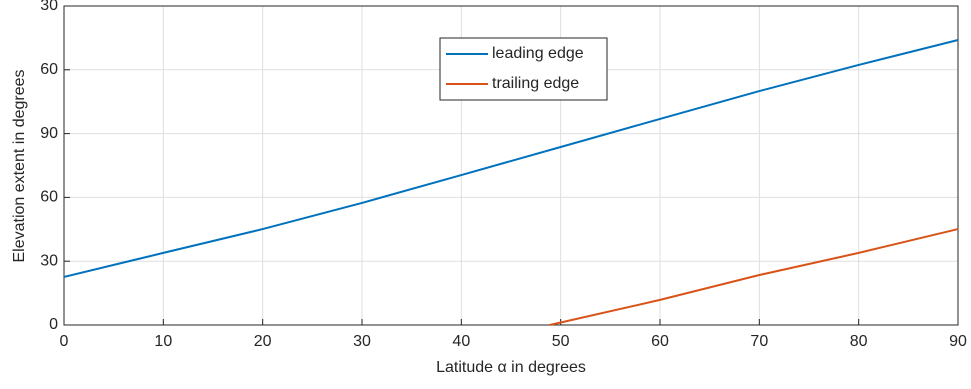 Image resolution: width=971 pixels, height=389 pixels. What do you see at coordinates (535, 83) in the screenshot?
I see `legend-label: trailing edge` at bounding box center [535, 83].